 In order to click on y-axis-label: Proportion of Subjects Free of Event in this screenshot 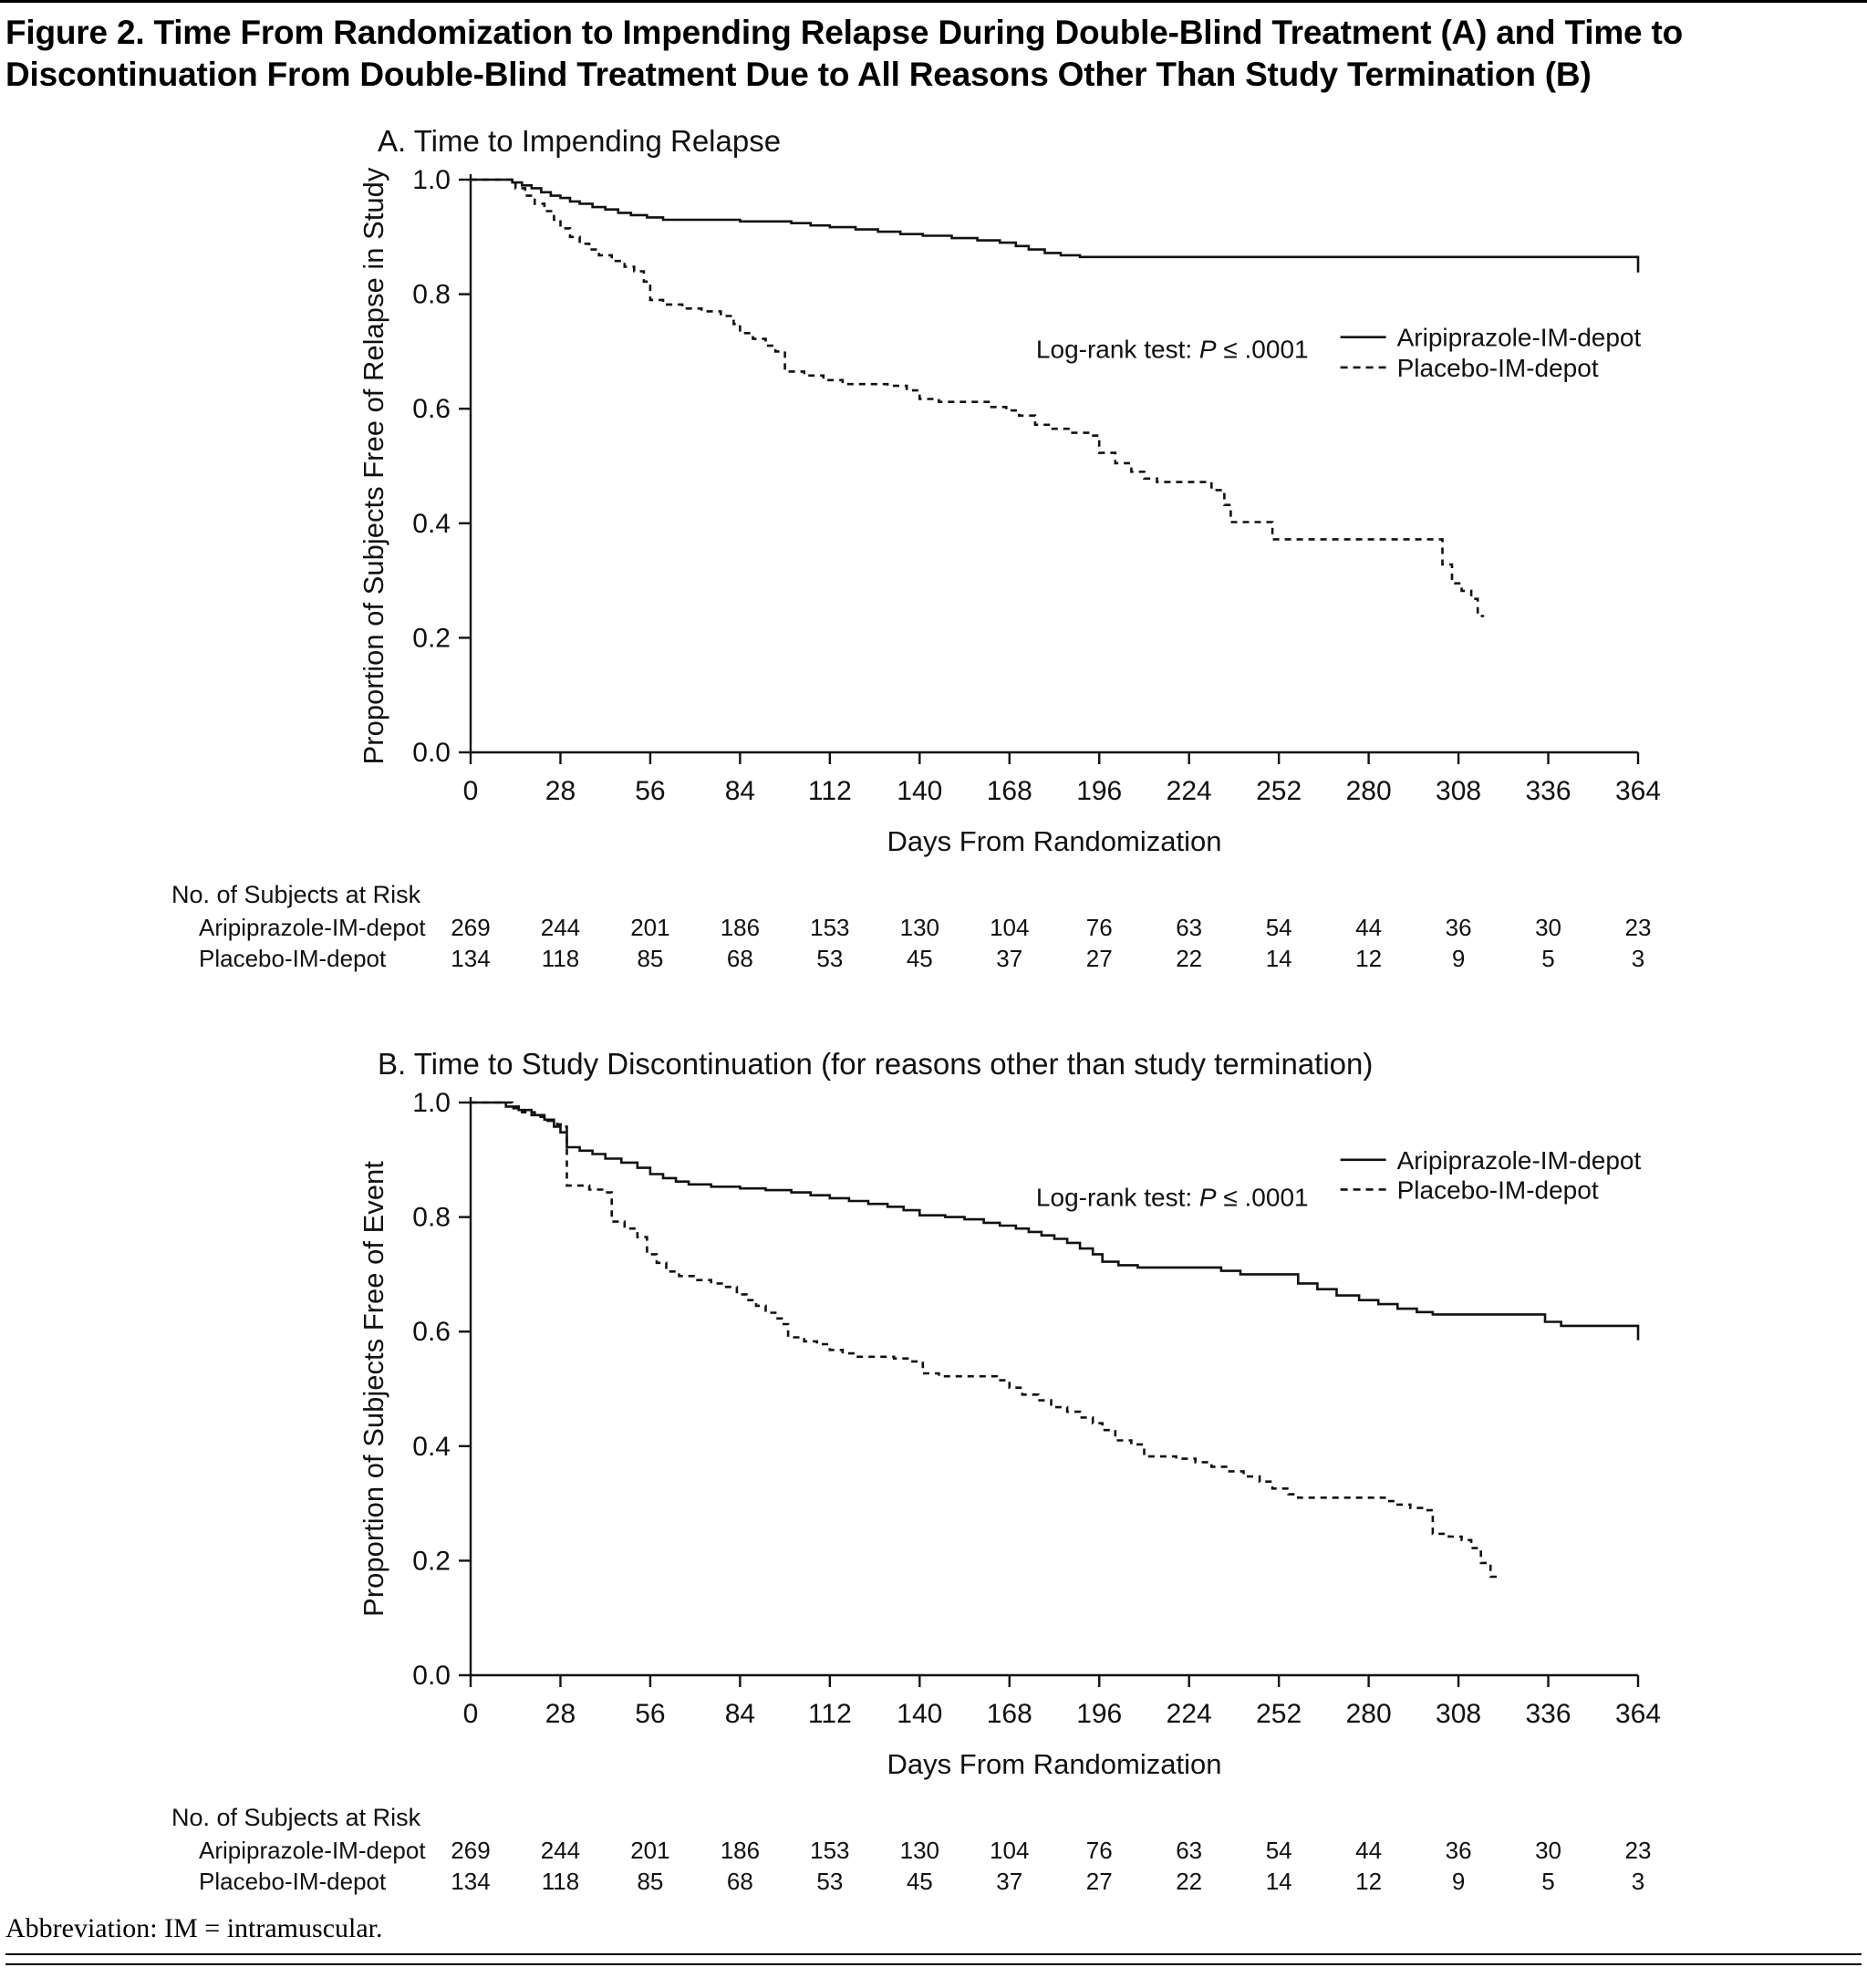, I will do `click(373, 1388)`.